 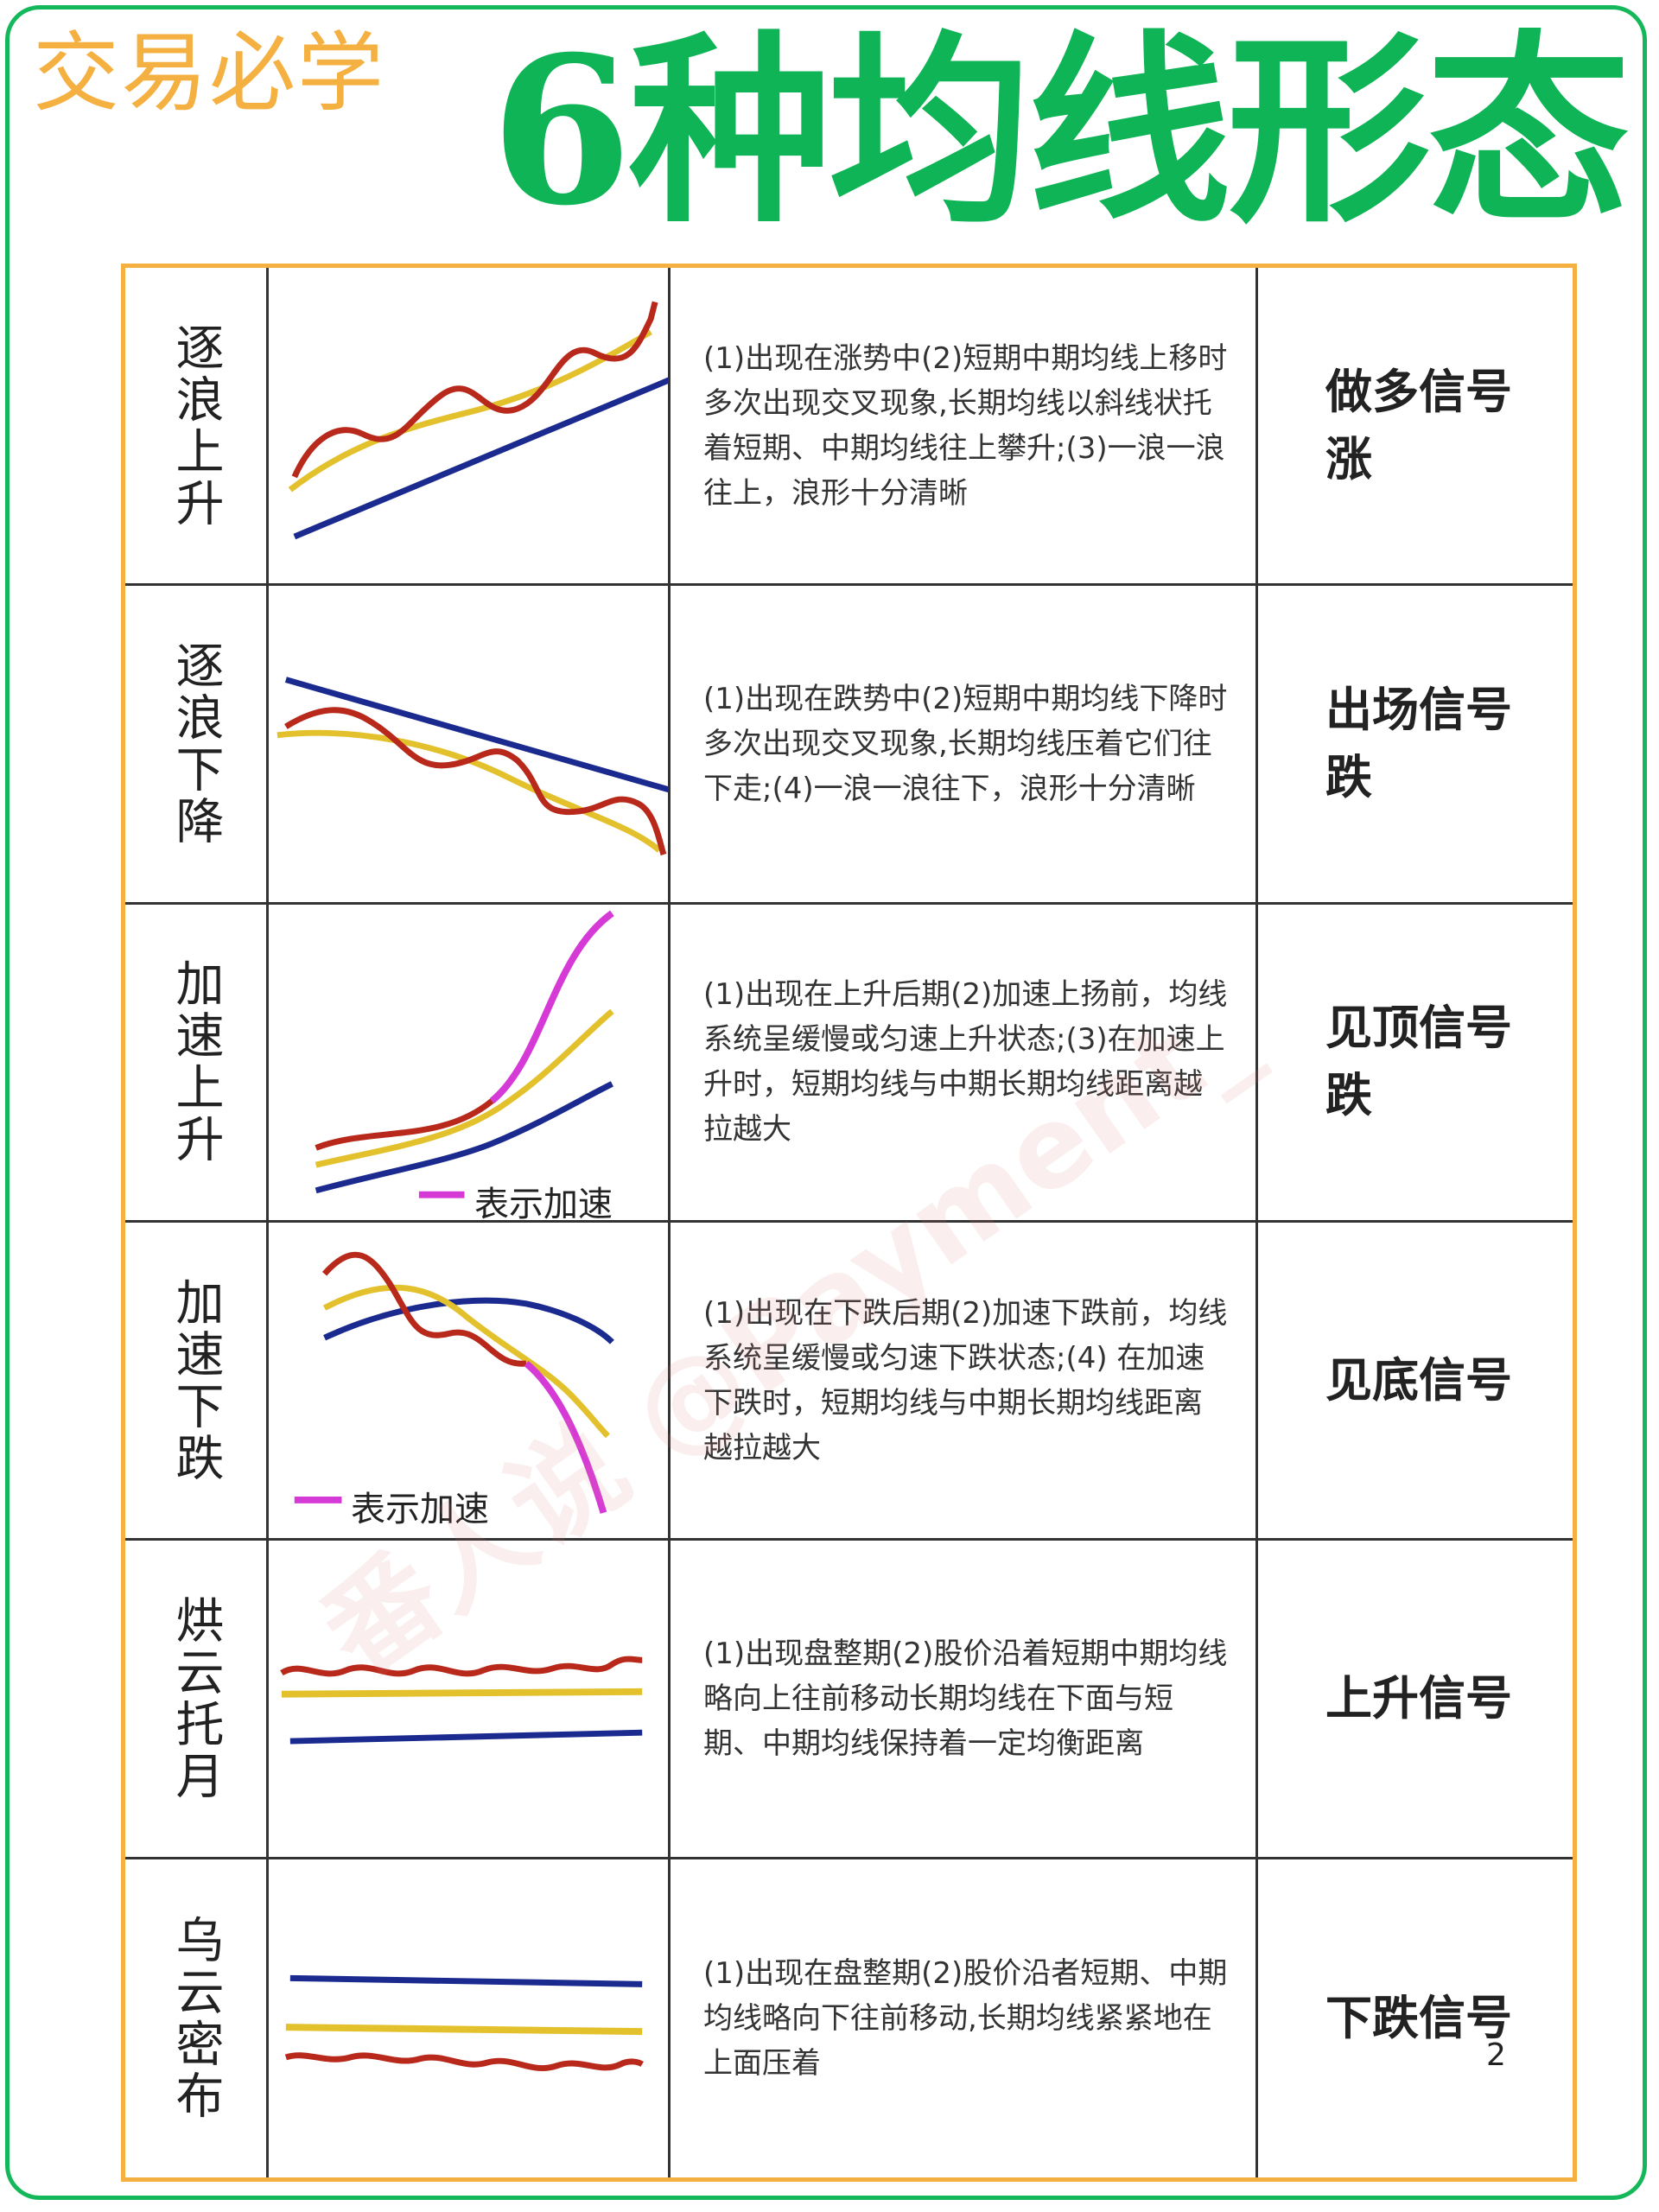 I want to click on pattern-name: 烘云托月, so click(x=196, y=1698).